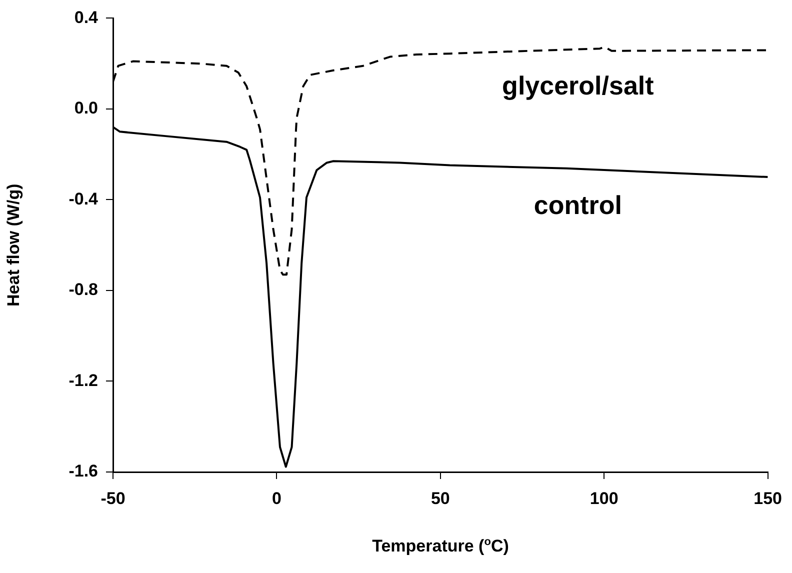  What do you see at coordinates (83, 290) in the screenshot?
I see `y-tick-label: -0.8` at bounding box center [83, 290].